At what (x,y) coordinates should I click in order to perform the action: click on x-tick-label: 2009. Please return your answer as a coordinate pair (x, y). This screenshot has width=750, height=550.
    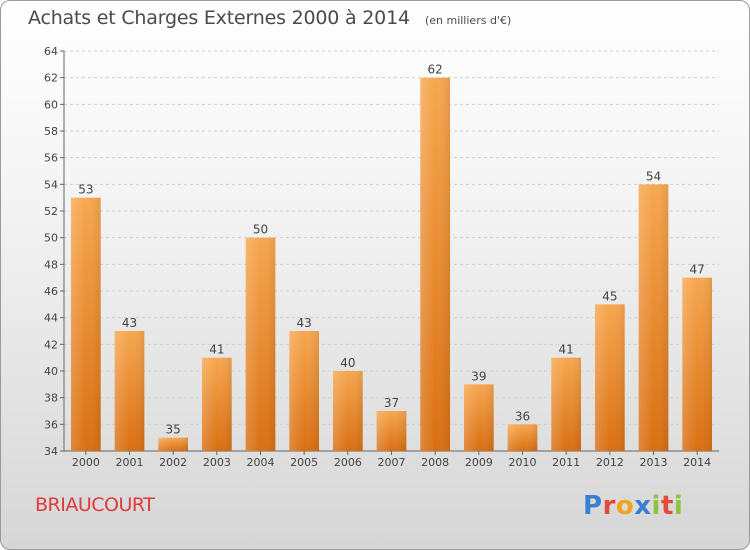
    Looking at the image, I should click on (479, 462).